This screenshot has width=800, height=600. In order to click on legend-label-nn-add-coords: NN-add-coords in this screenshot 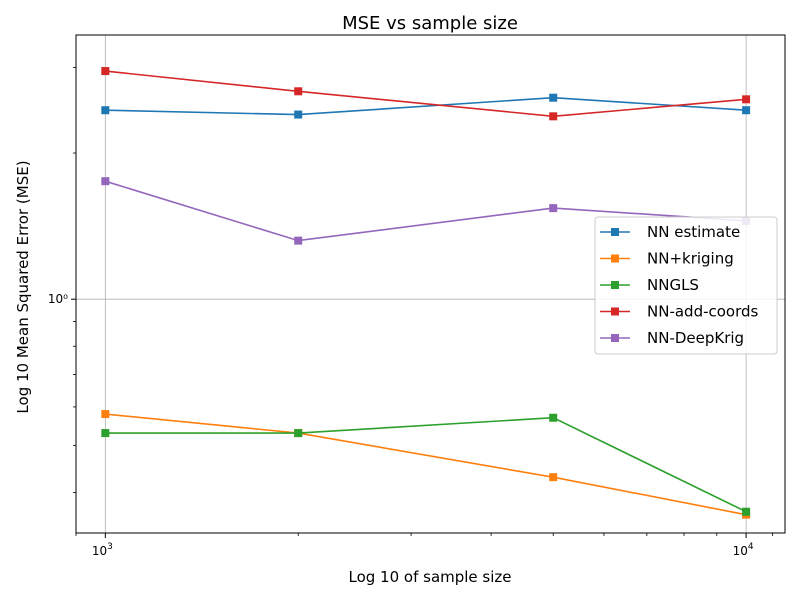, I will do `click(703, 312)`.